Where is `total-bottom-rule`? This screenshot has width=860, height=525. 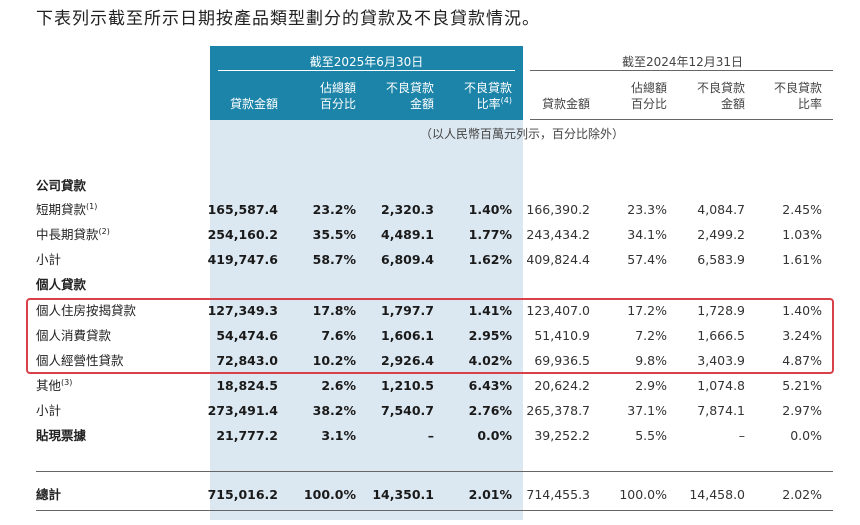 total-bottom-rule is located at coordinates (434, 510).